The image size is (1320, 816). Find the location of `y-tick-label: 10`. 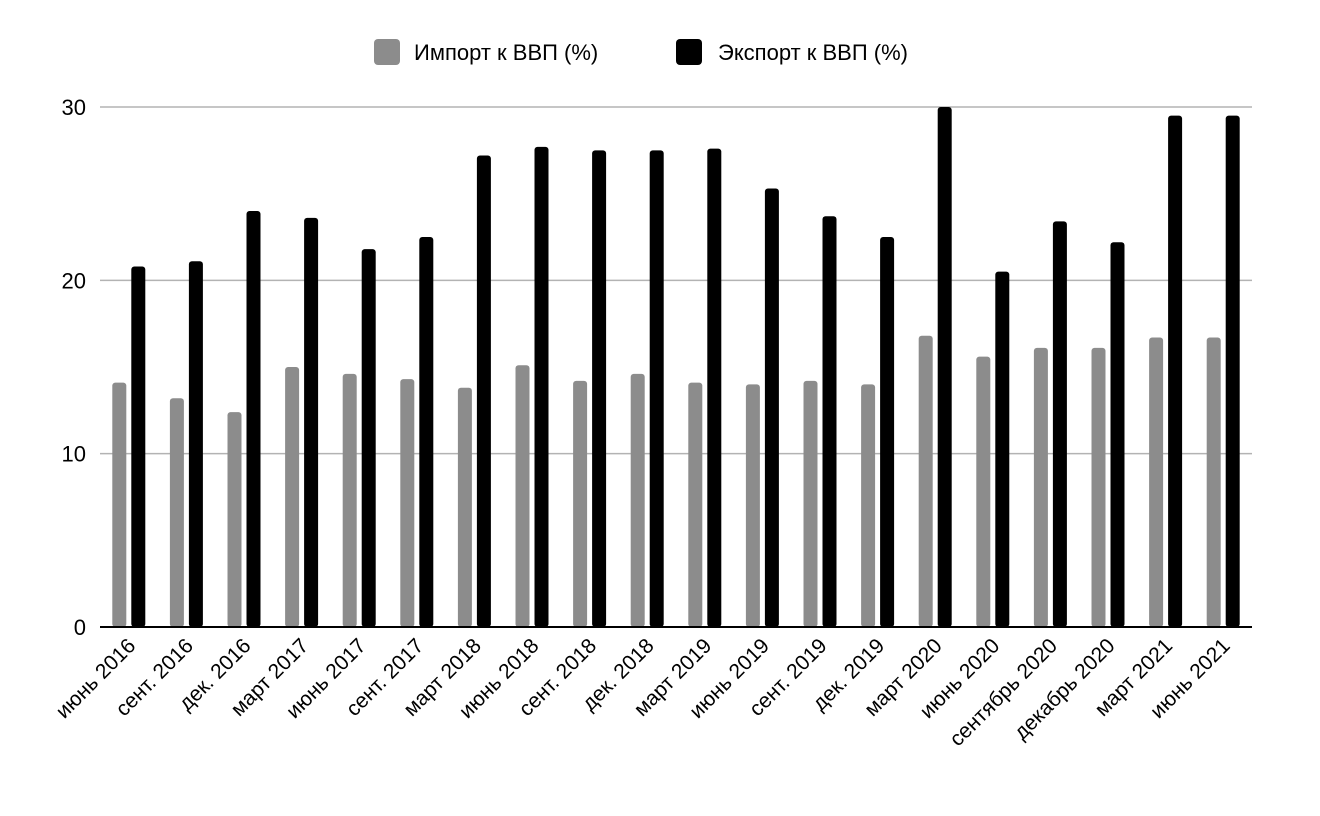

y-tick-label: 10 is located at coordinates (74, 454).